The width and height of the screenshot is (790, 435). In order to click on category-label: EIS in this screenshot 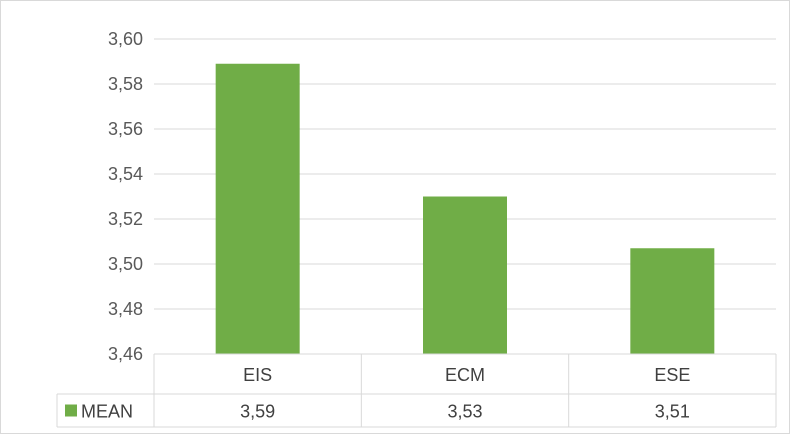, I will do `click(257, 375)`.